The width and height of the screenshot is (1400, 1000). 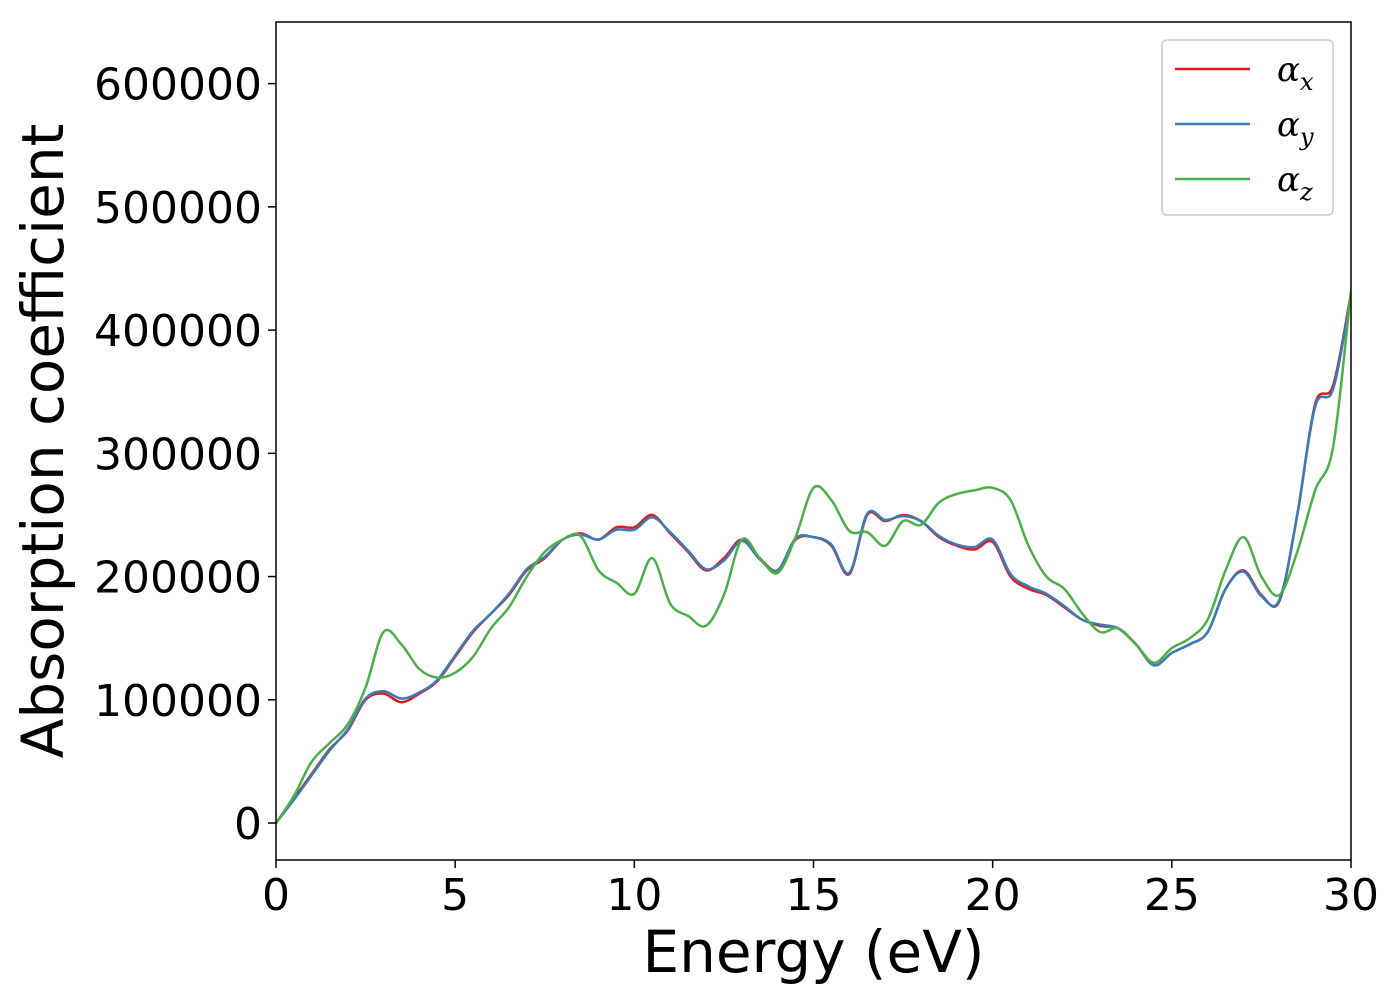 I want to click on x-tick-label: 0, so click(x=276, y=895).